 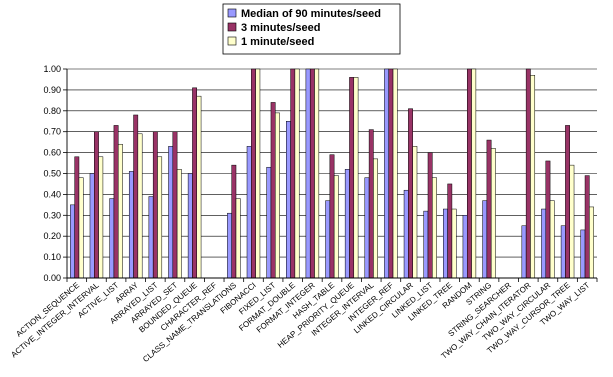 What do you see at coordinates (55, 319) in the screenshot?
I see `x-tick-label: ACTIVE_INTEGER_INTERVAL` at bounding box center [55, 319].